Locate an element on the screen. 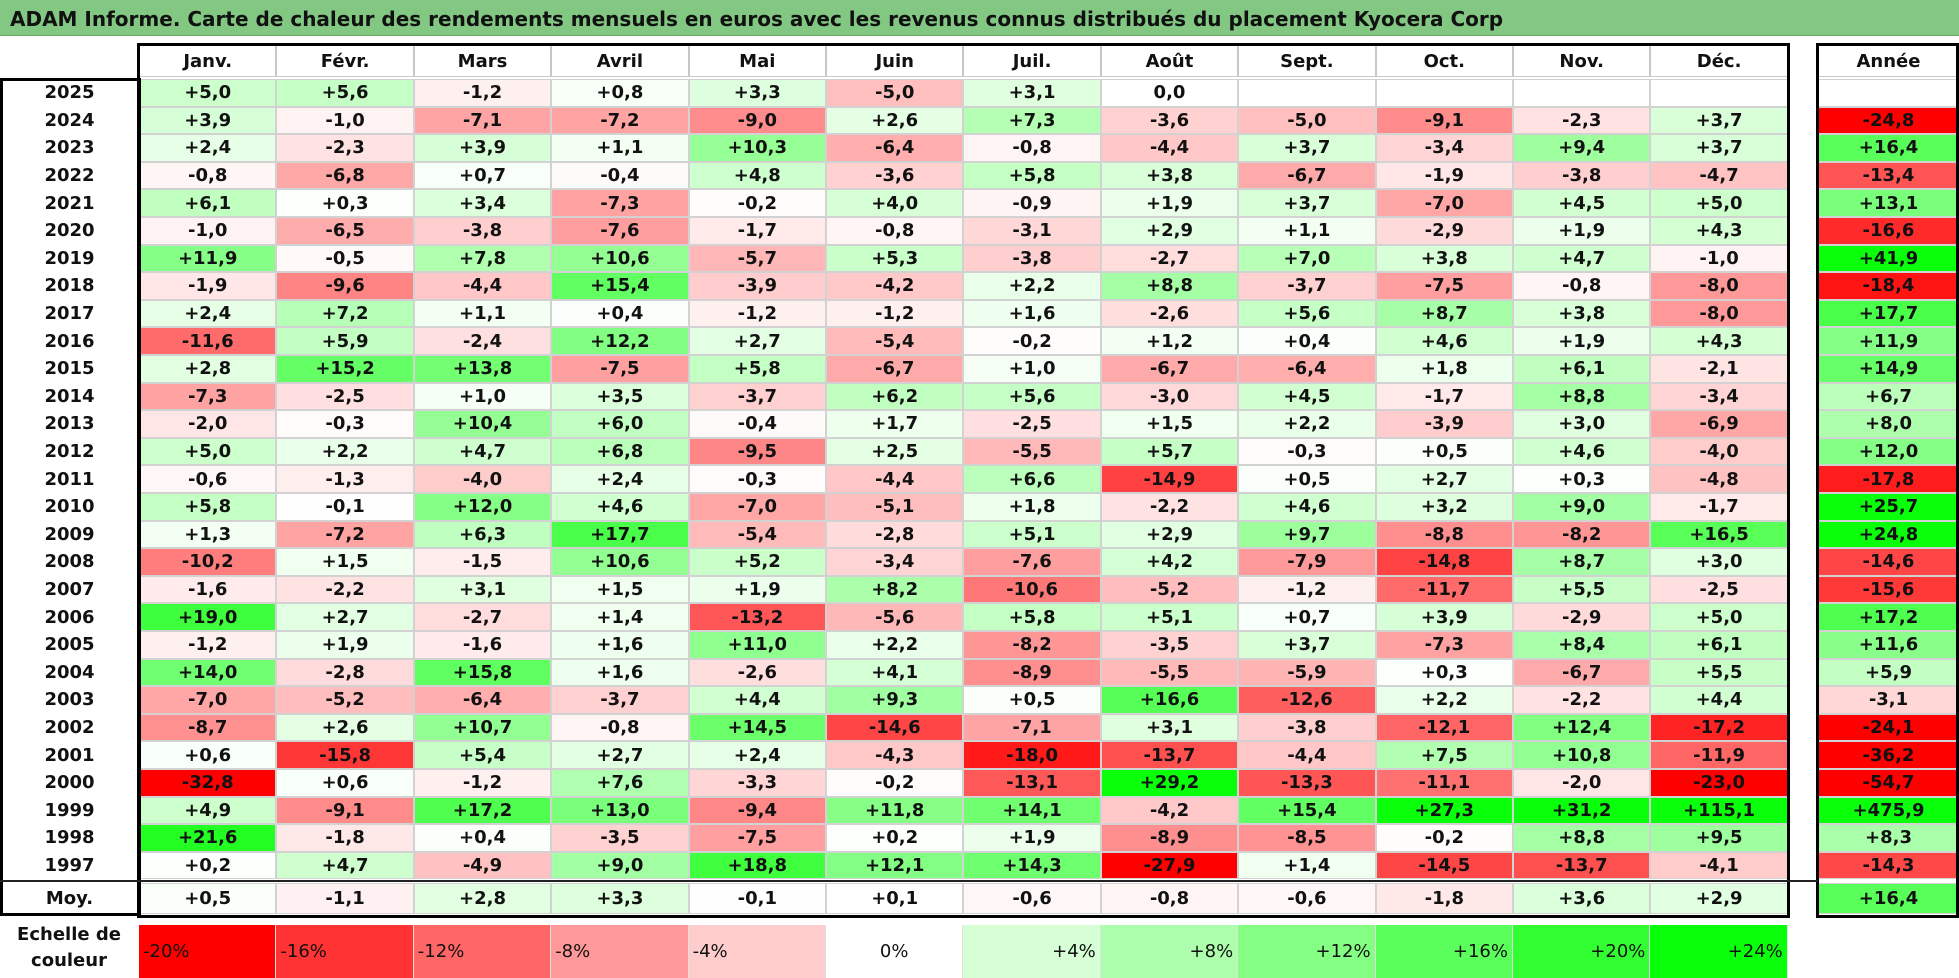  heat-cell: +8,8 is located at coordinates (1582, 838).